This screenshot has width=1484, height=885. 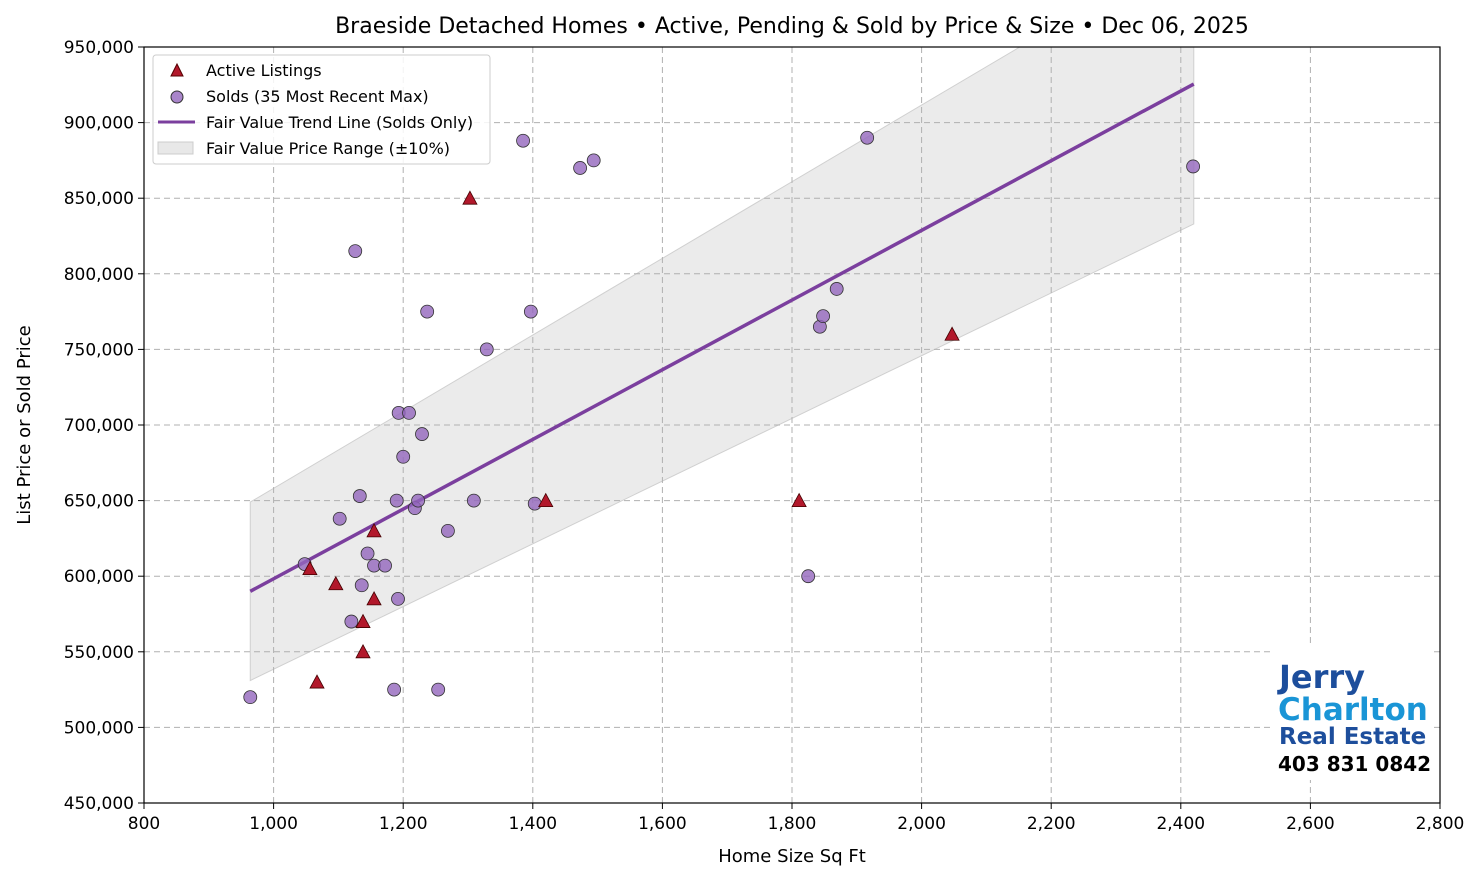 I want to click on y-tick-label: 550,000, so click(x=99, y=653).